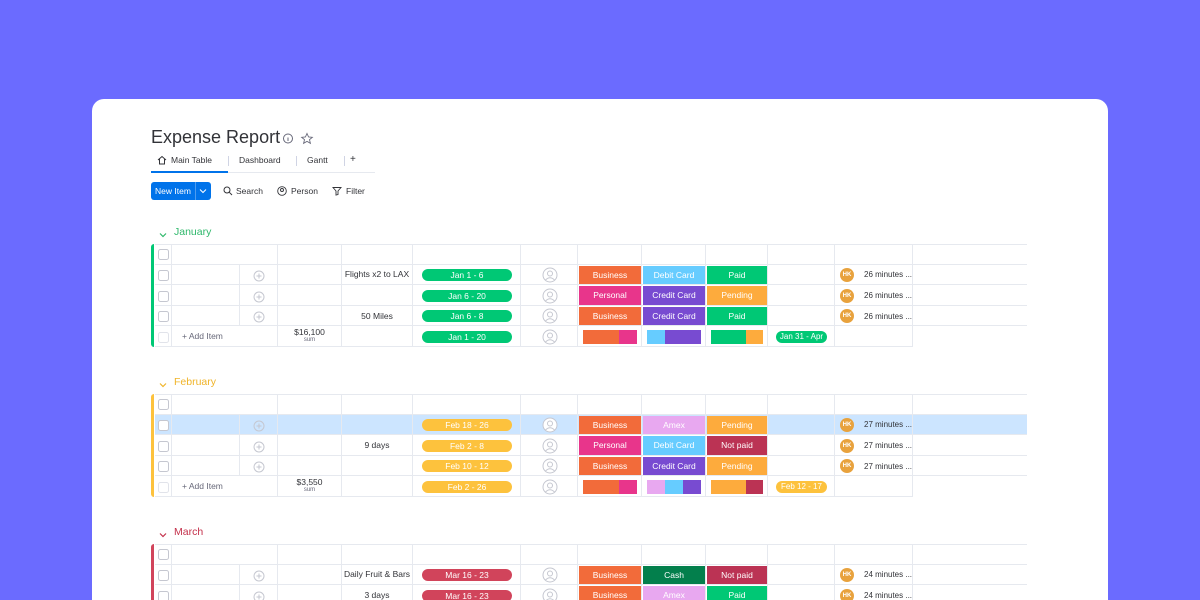 The image size is (1200, 600). Describe the element at coordinates (353, 159) in the screenshot. I see `add-tab: +` at that location.